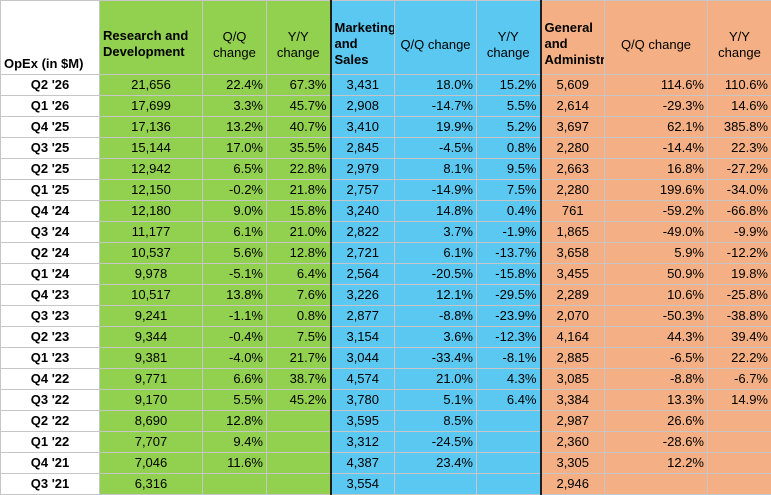 The image size is (771, 495). I want to click on ms-value-cell: 2,877, so click(363, 316).